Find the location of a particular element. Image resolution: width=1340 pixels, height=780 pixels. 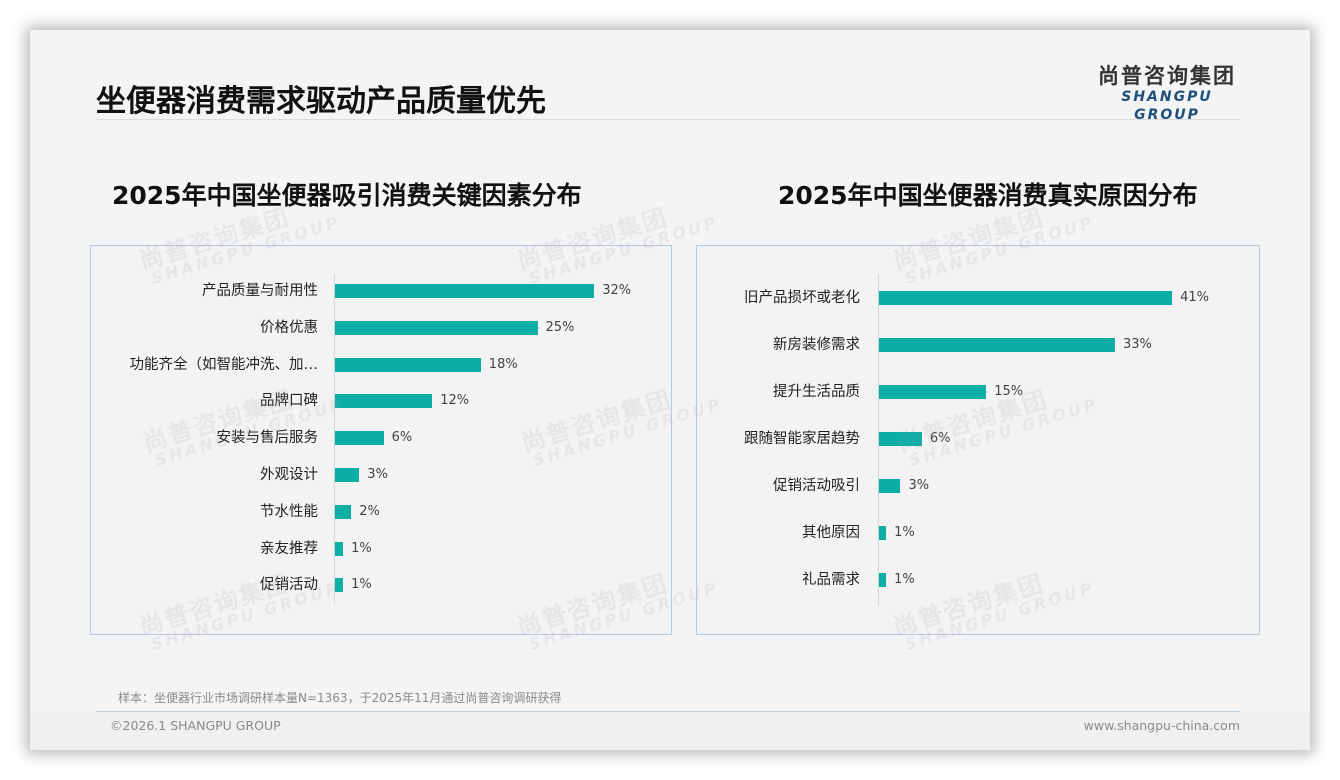

bar-row: 跟随智能家居趋势 6% is located at coordinates (978, 439).